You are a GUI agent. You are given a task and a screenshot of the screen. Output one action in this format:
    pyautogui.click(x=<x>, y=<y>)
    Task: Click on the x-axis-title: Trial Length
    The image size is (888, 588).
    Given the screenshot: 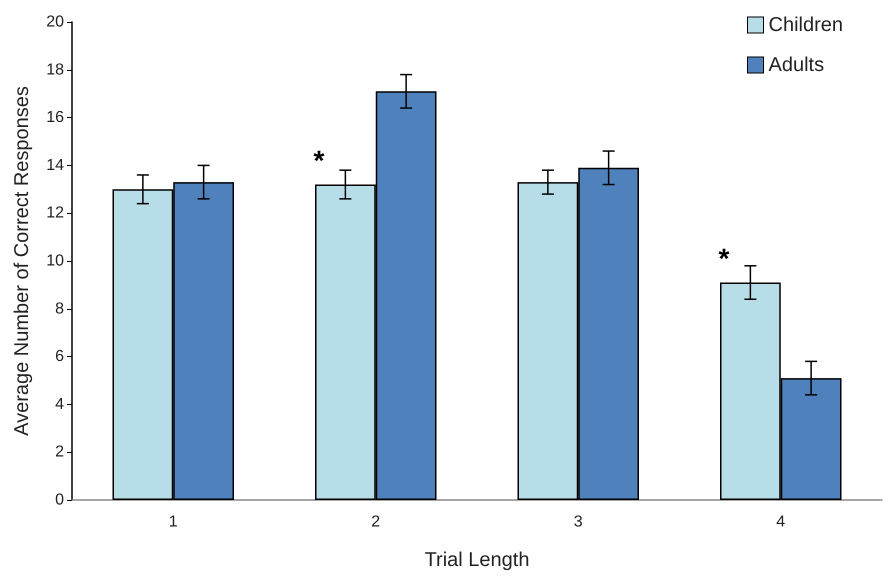 What is the action you would take?
    pyautogui.click(x=477, y=560)
    